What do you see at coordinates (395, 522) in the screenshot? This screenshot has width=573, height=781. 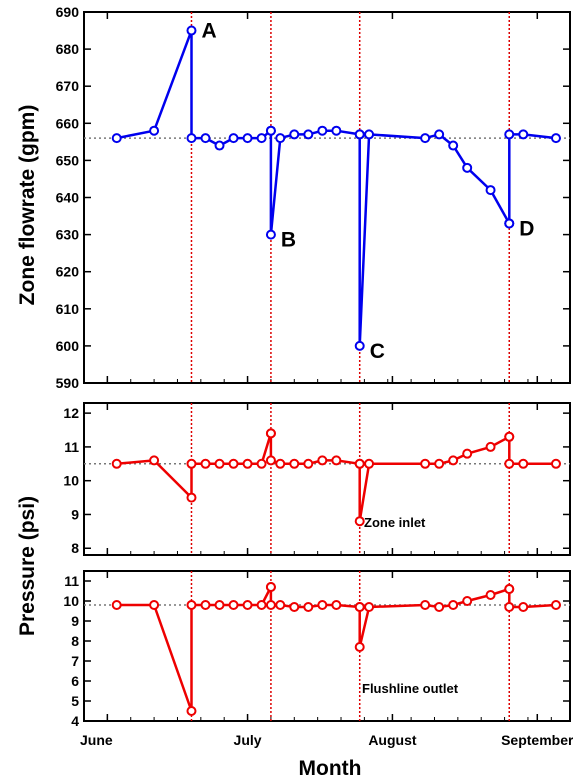 I see `panel-annotation: Zone inlet` at bounding box center [395, 522].